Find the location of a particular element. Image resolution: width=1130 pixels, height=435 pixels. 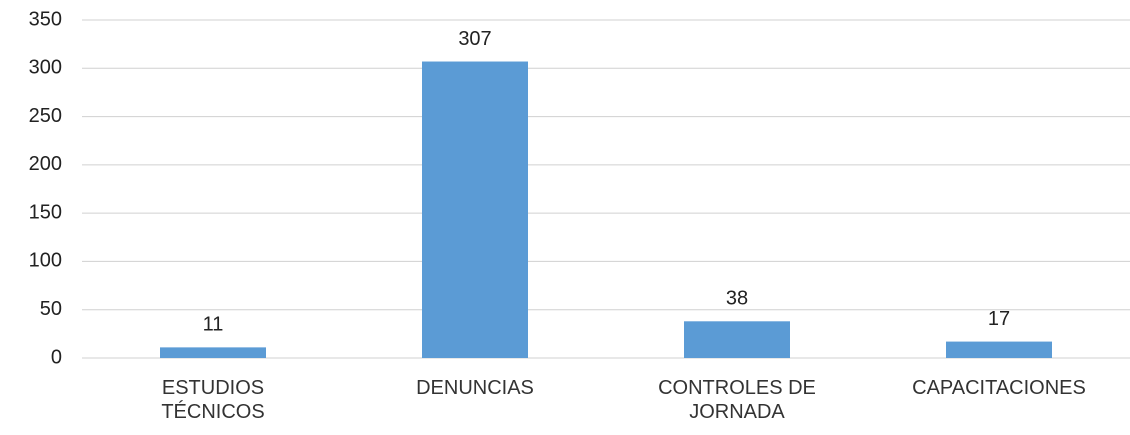

value-label: 11 is located at coordinates (213, 325).